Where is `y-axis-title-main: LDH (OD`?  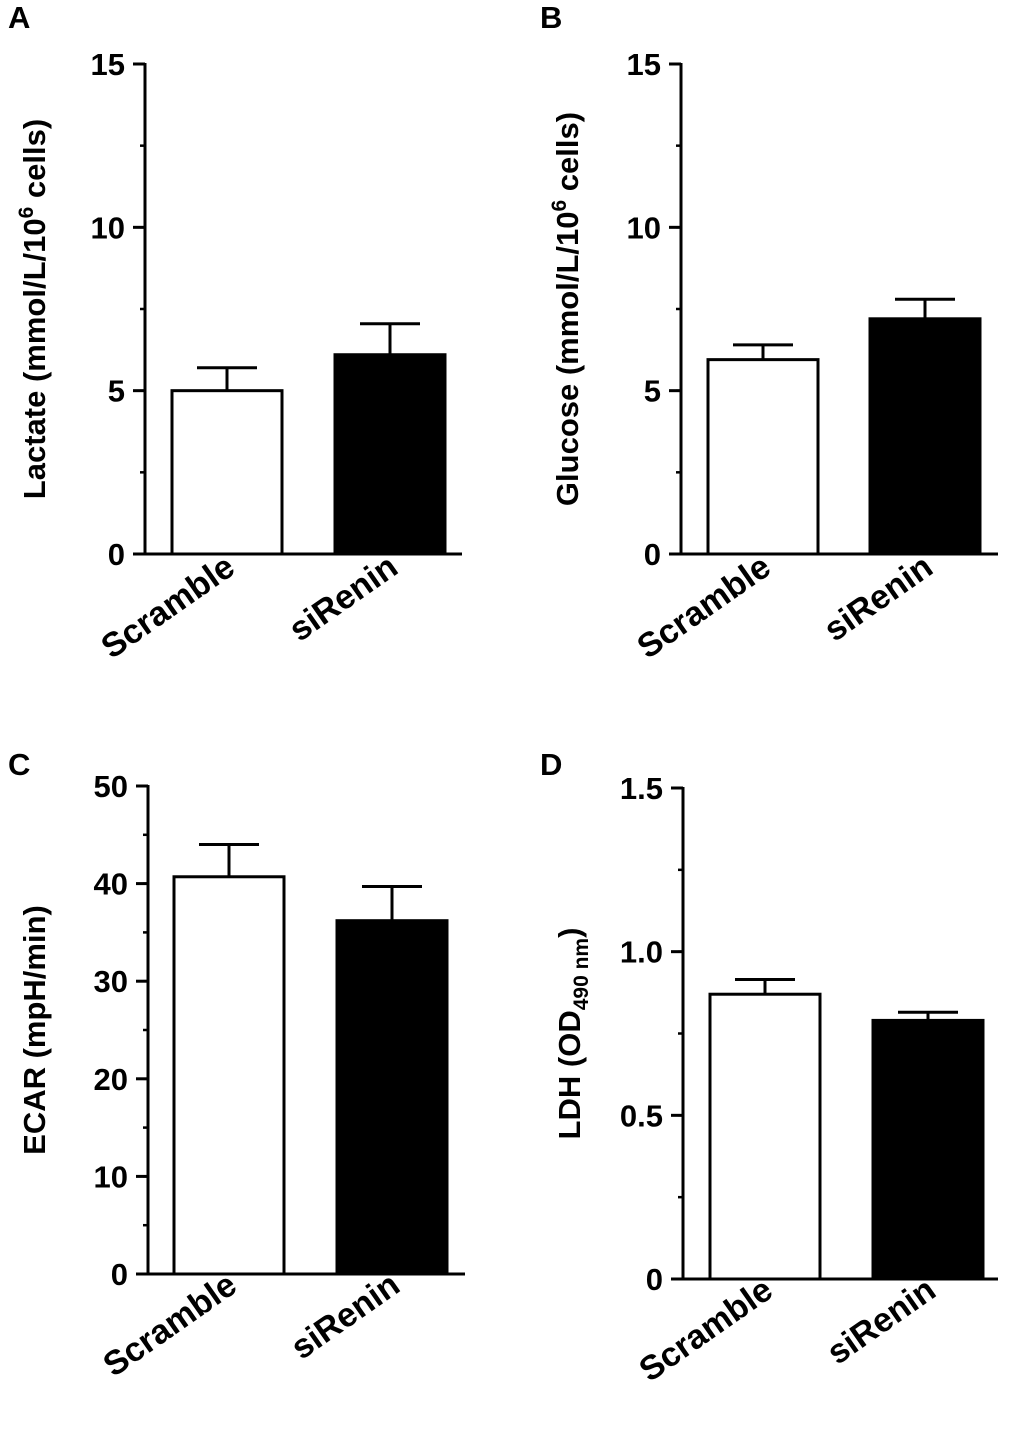 y-axis-title-main: LDH (OD is located at coordinates (569, 1074).